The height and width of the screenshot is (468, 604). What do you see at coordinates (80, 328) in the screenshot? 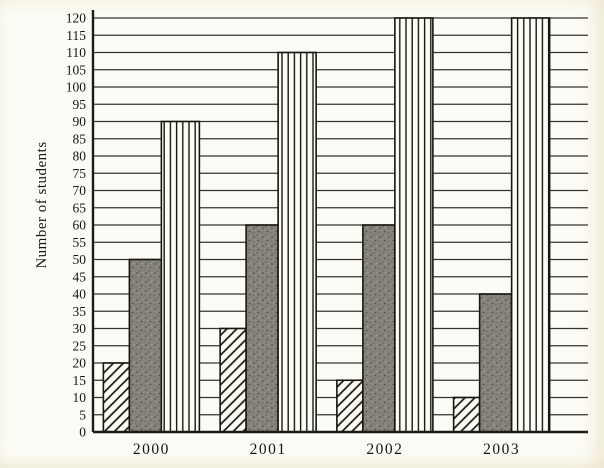
I see `y-tick-label: 30` at bounding box center [80, 328].